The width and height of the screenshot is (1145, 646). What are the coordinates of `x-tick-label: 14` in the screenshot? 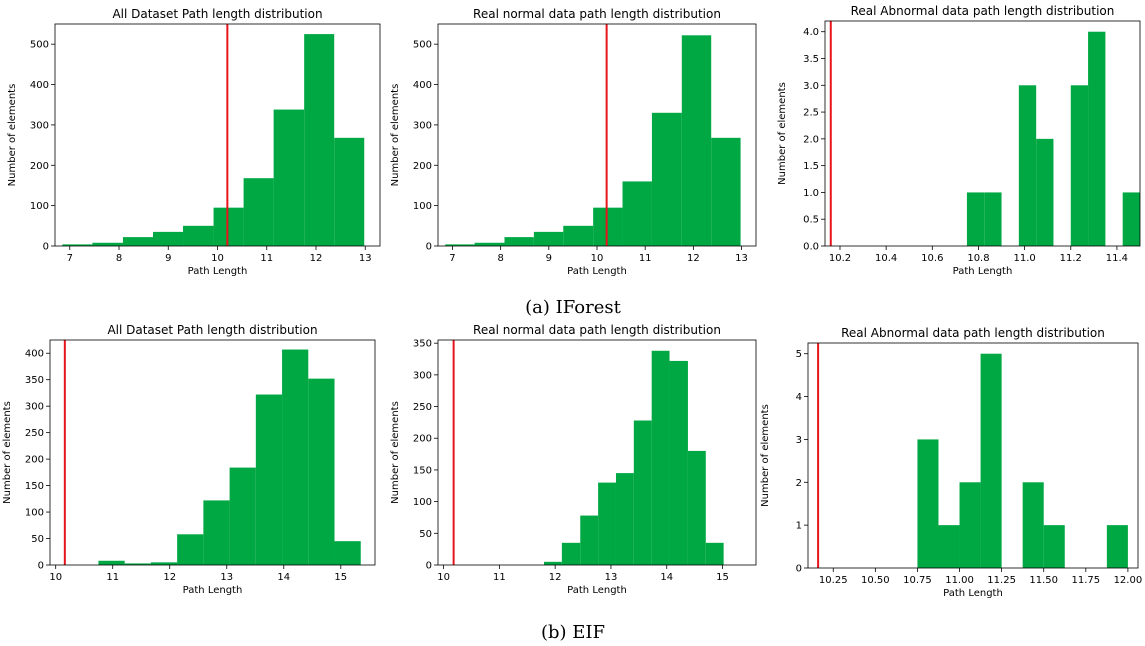 It's located at (666, 577).